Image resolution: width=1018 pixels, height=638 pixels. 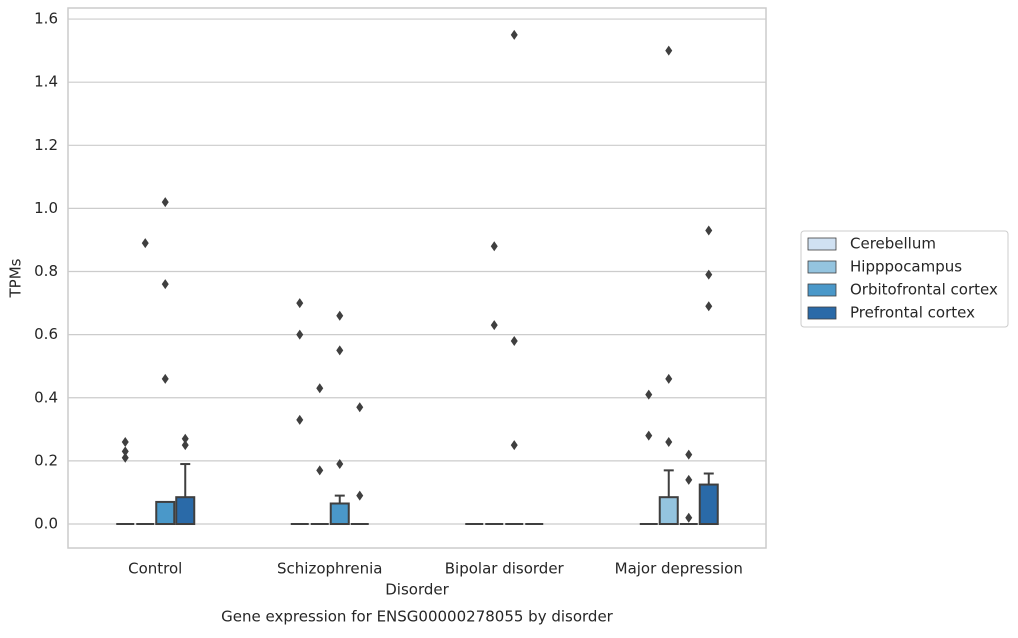 I want to click on y-axis-label: TPMs, so click(x=16, y=278).